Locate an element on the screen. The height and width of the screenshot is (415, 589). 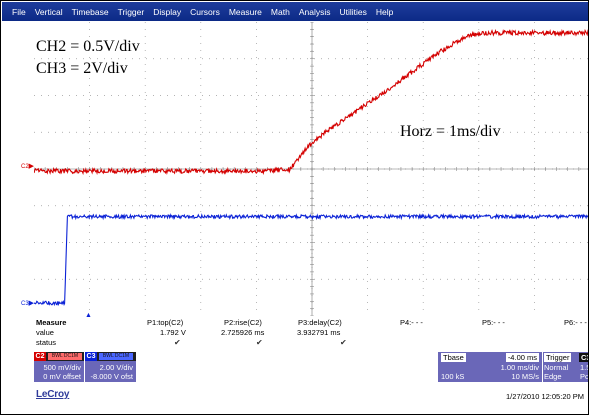
param-value: 2.725926 ms is located at coordinates (242, 332).